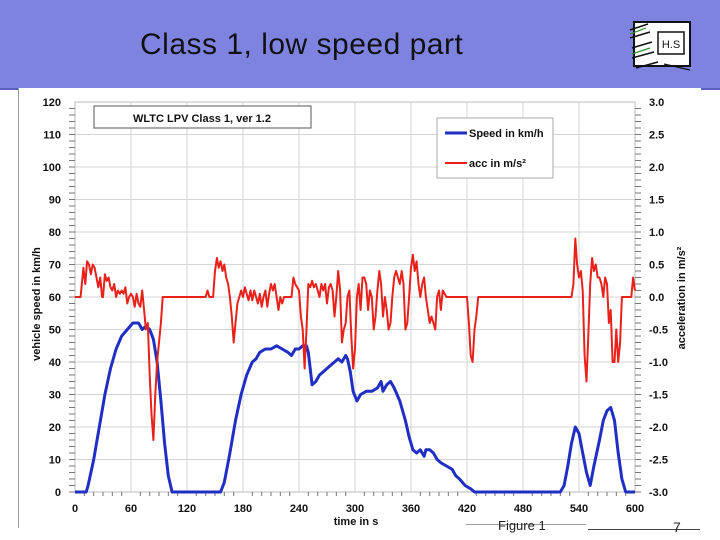 The height and width of the screenshot is (540, 720). I want to click on y-left-tick-label: 50, so click(55, 331).